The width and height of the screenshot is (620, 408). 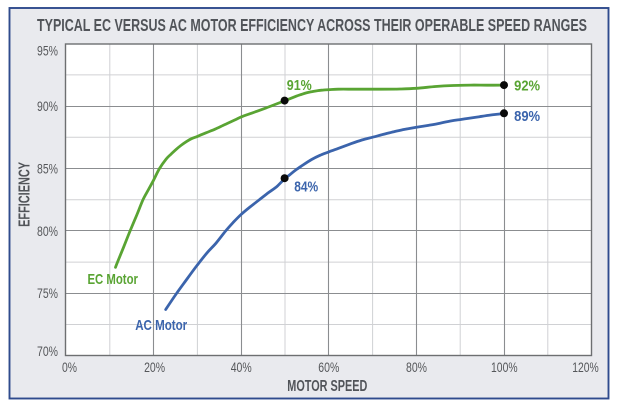 I want to click on svg-text: 0%, so click(x=69, y=367).